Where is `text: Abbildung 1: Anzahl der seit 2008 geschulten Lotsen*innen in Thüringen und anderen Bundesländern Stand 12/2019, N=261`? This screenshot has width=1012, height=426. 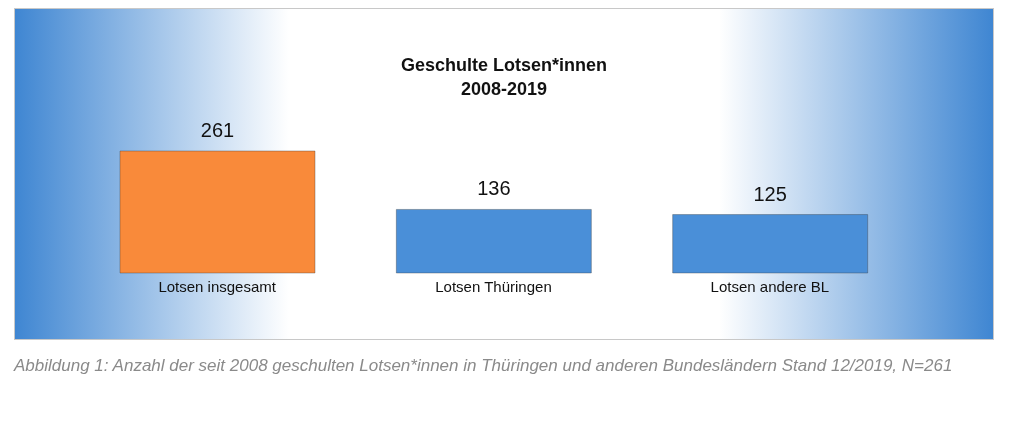 text: Abbildung 1: Anzahl der seit 2008 geschulten Lotsen*innen in Thüringen und anderen Bundesländern Stand 12/2019, N=261 is located at coordinates (484, 366).